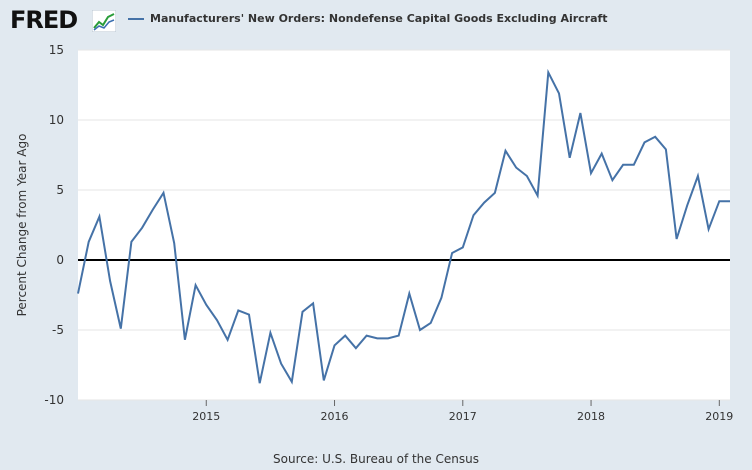  What do you see at coordinates (54, 400) in the screenshot?
I see `y-tick-label: -10` at bounding box center [54, 400].